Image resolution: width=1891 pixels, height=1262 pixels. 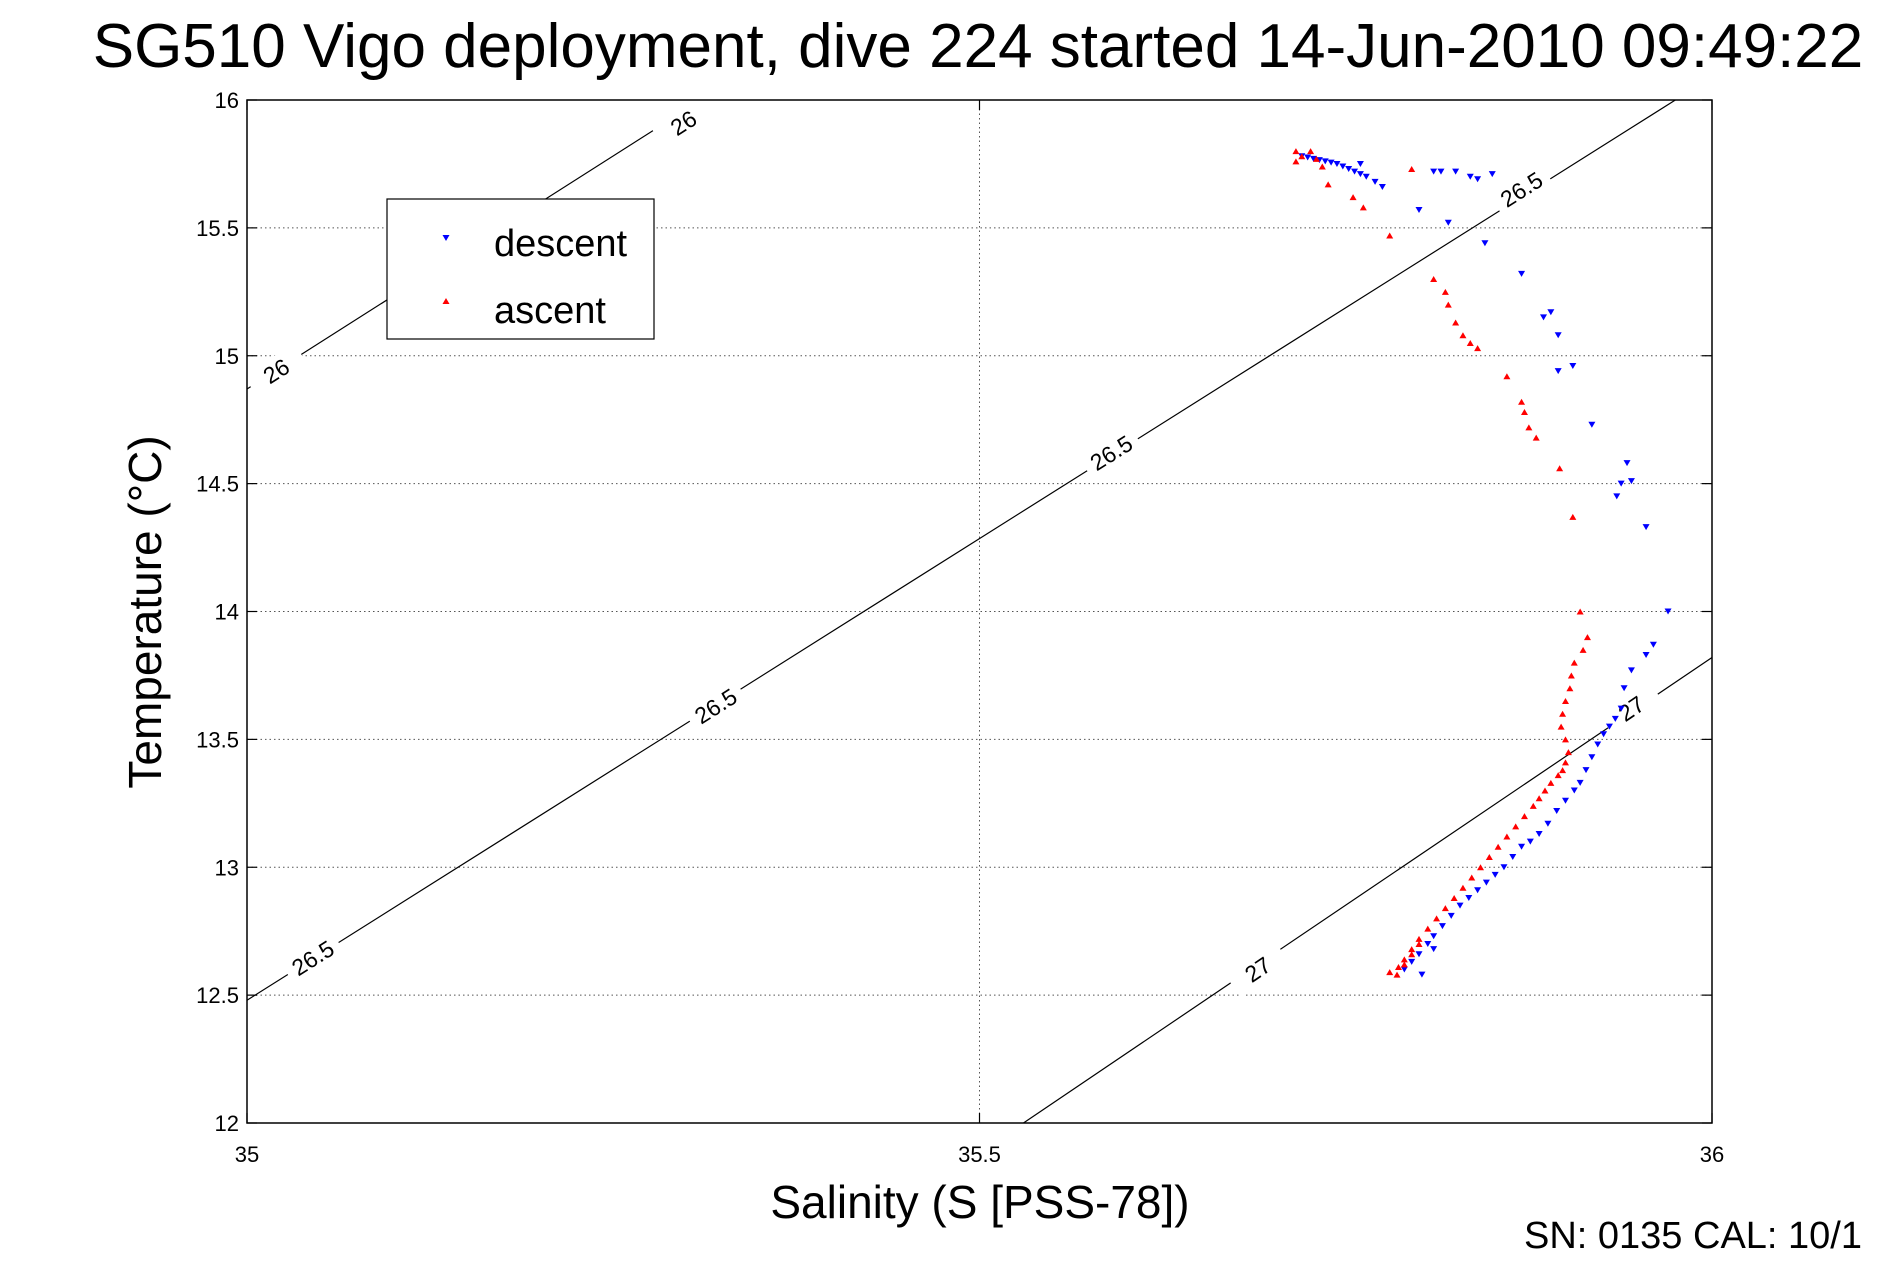 I want to click on x-tick-label: 36, so click(x=1712, y=1154).